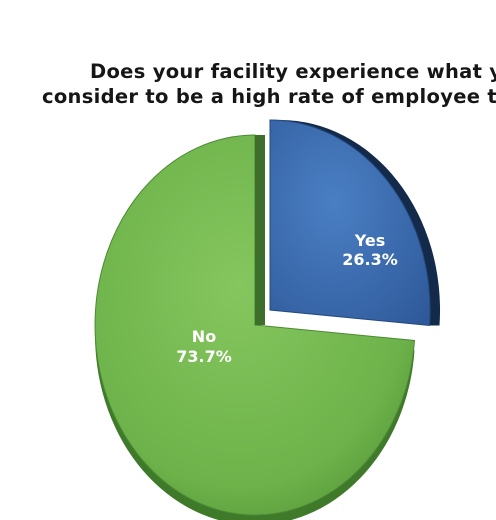 This screenshot has height=520, width=496. What do you see at coordinates (260, 230) in the screenshot?
I see `no-slice-side-wall` at bounding box center [260, 230].